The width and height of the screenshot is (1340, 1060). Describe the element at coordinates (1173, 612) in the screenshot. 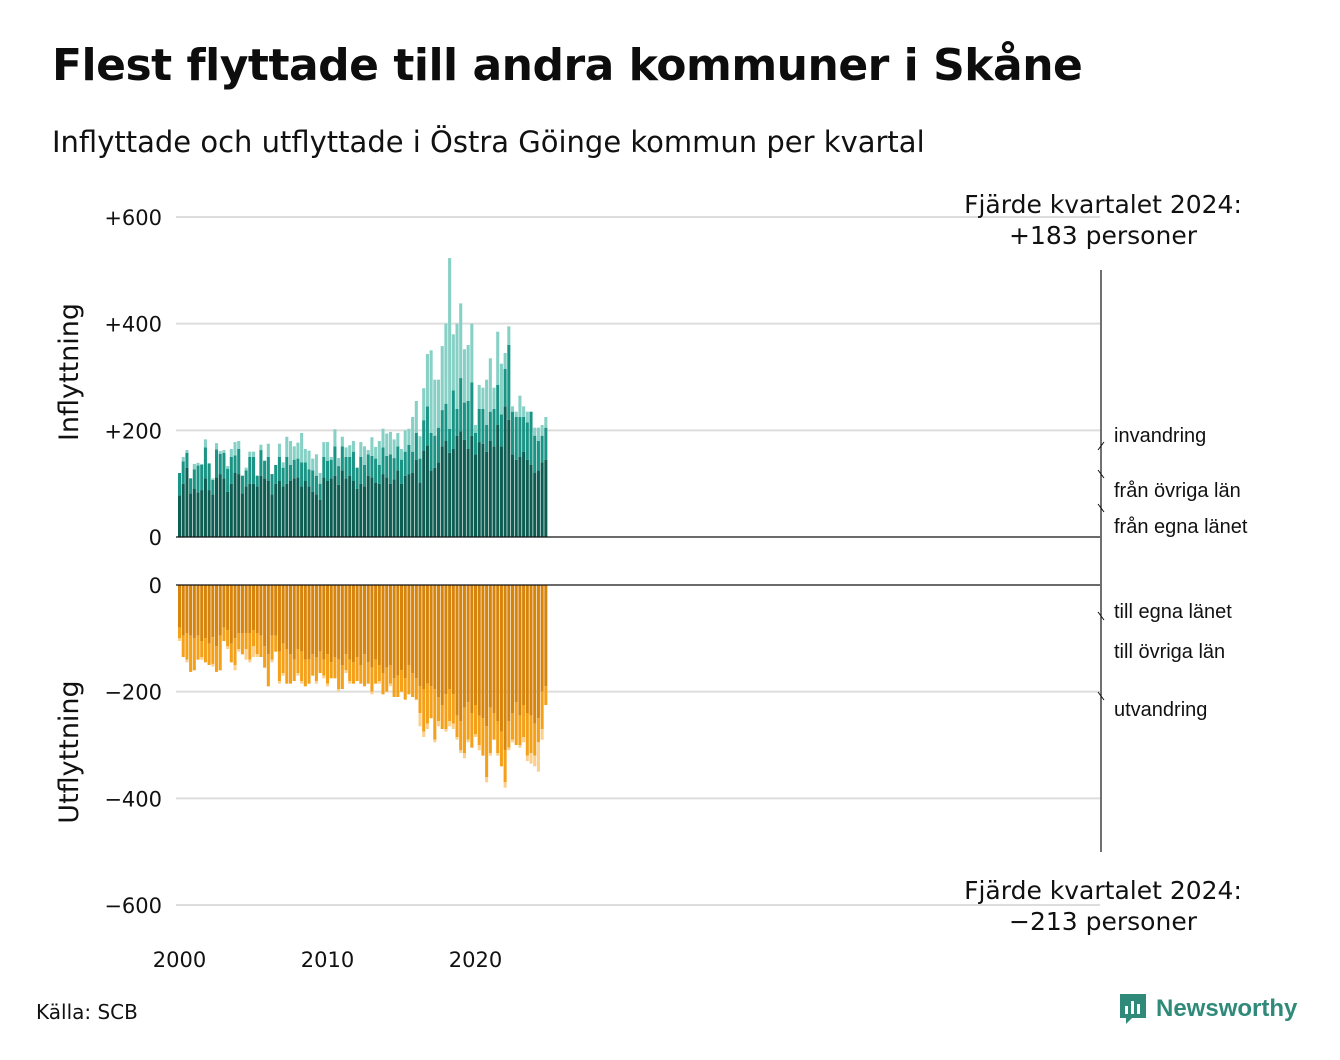

I see `legend-label-till-egna-lanet: till egna länet` at that location.